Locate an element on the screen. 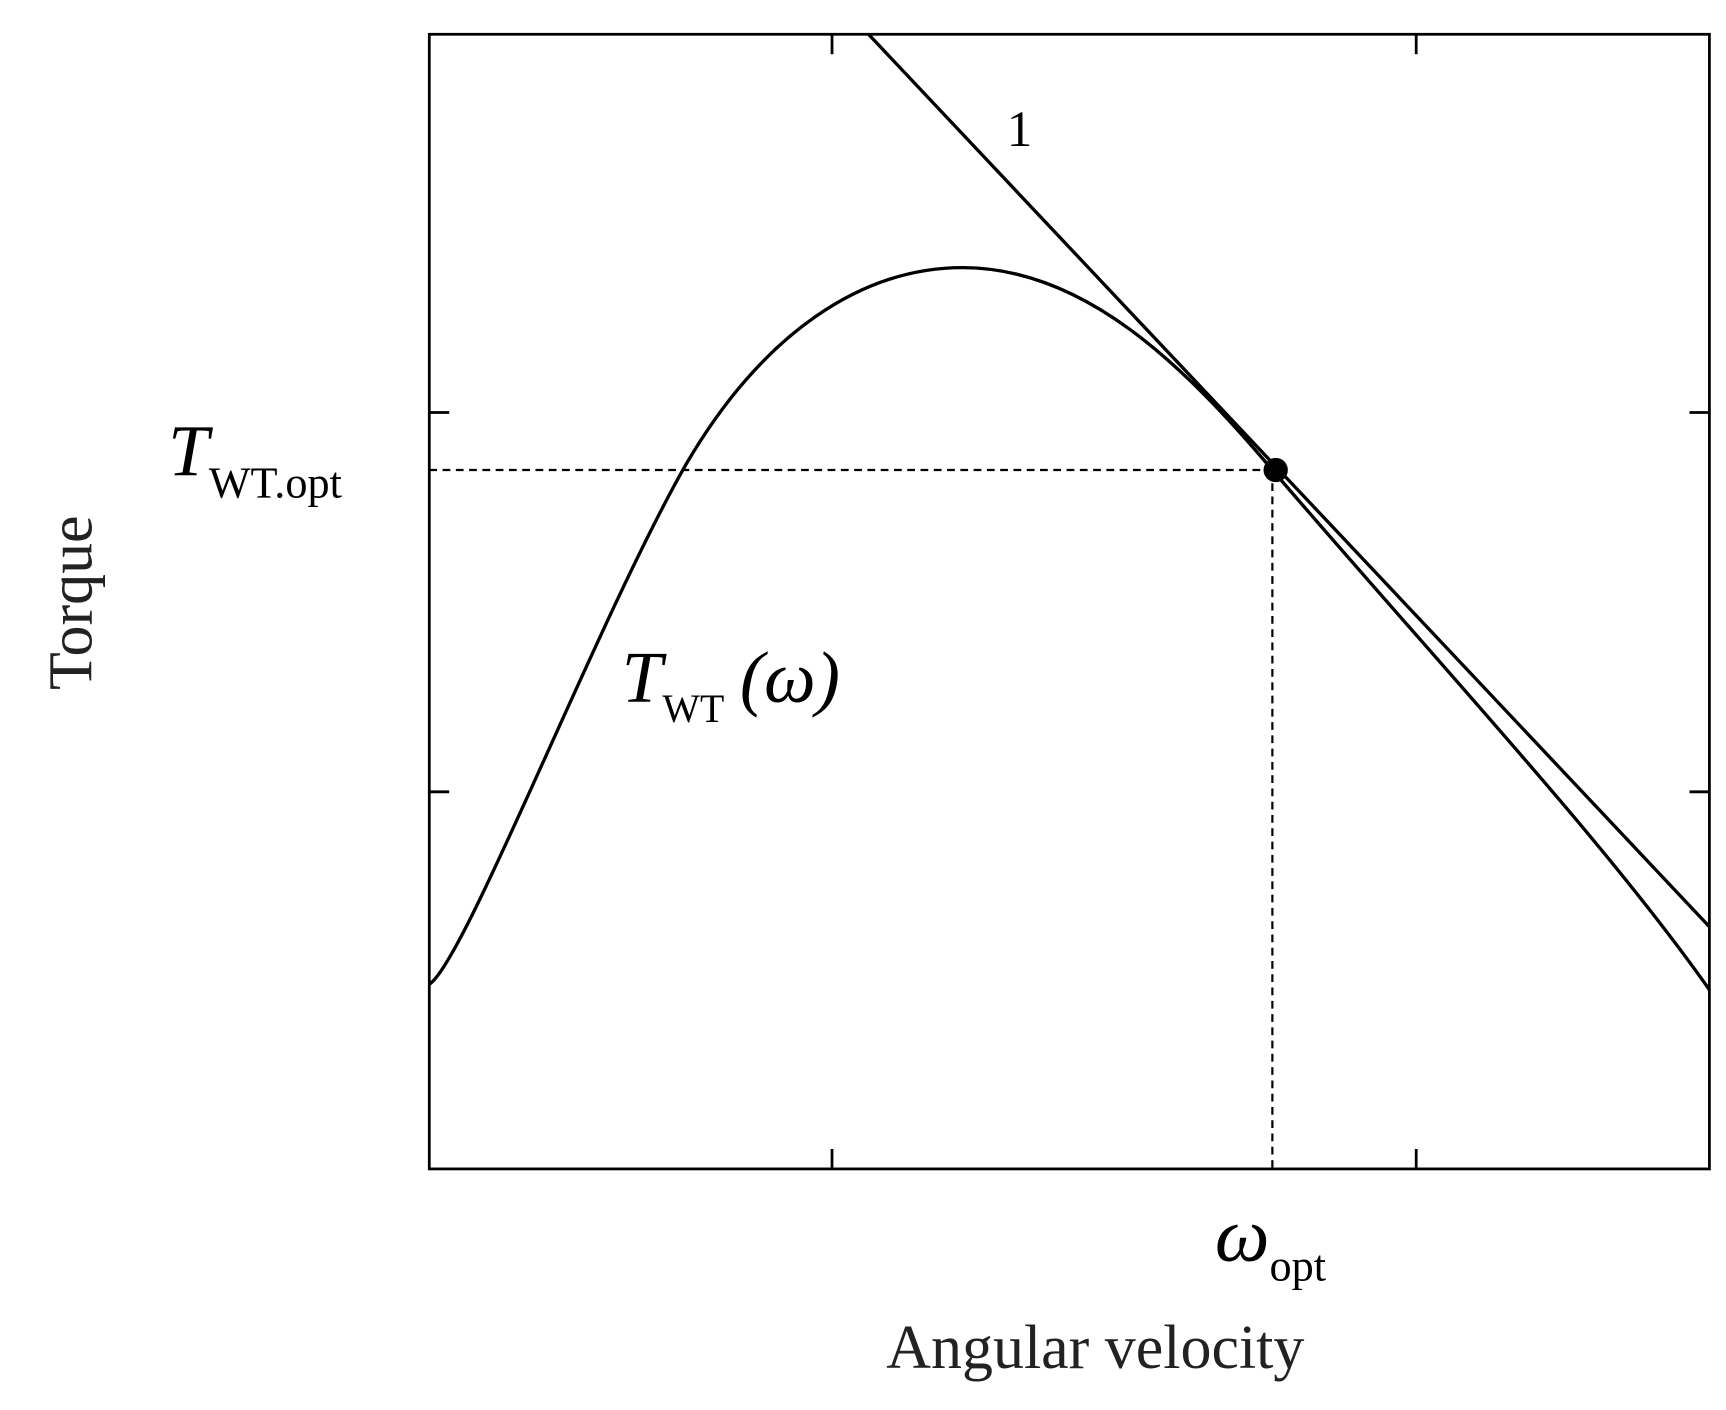 The image size is (1726, 1410). subscript: opt is located at coordinates (1298, 1266).